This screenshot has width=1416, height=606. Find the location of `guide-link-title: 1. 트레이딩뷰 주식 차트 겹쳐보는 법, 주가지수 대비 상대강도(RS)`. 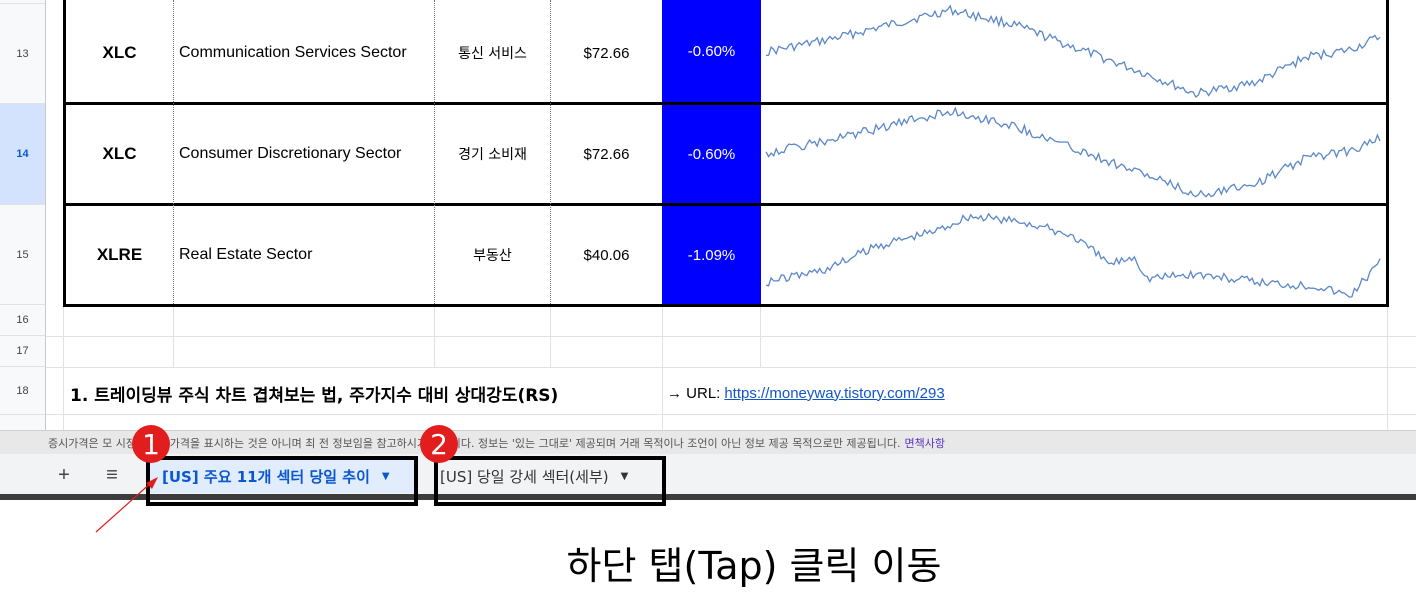

guide-link-title: 1. 트레이딩뷰 주식 차트 겹쳐보는 법, 주가지수 대비 상대강도(RS) is located at coordinates (314, 395).